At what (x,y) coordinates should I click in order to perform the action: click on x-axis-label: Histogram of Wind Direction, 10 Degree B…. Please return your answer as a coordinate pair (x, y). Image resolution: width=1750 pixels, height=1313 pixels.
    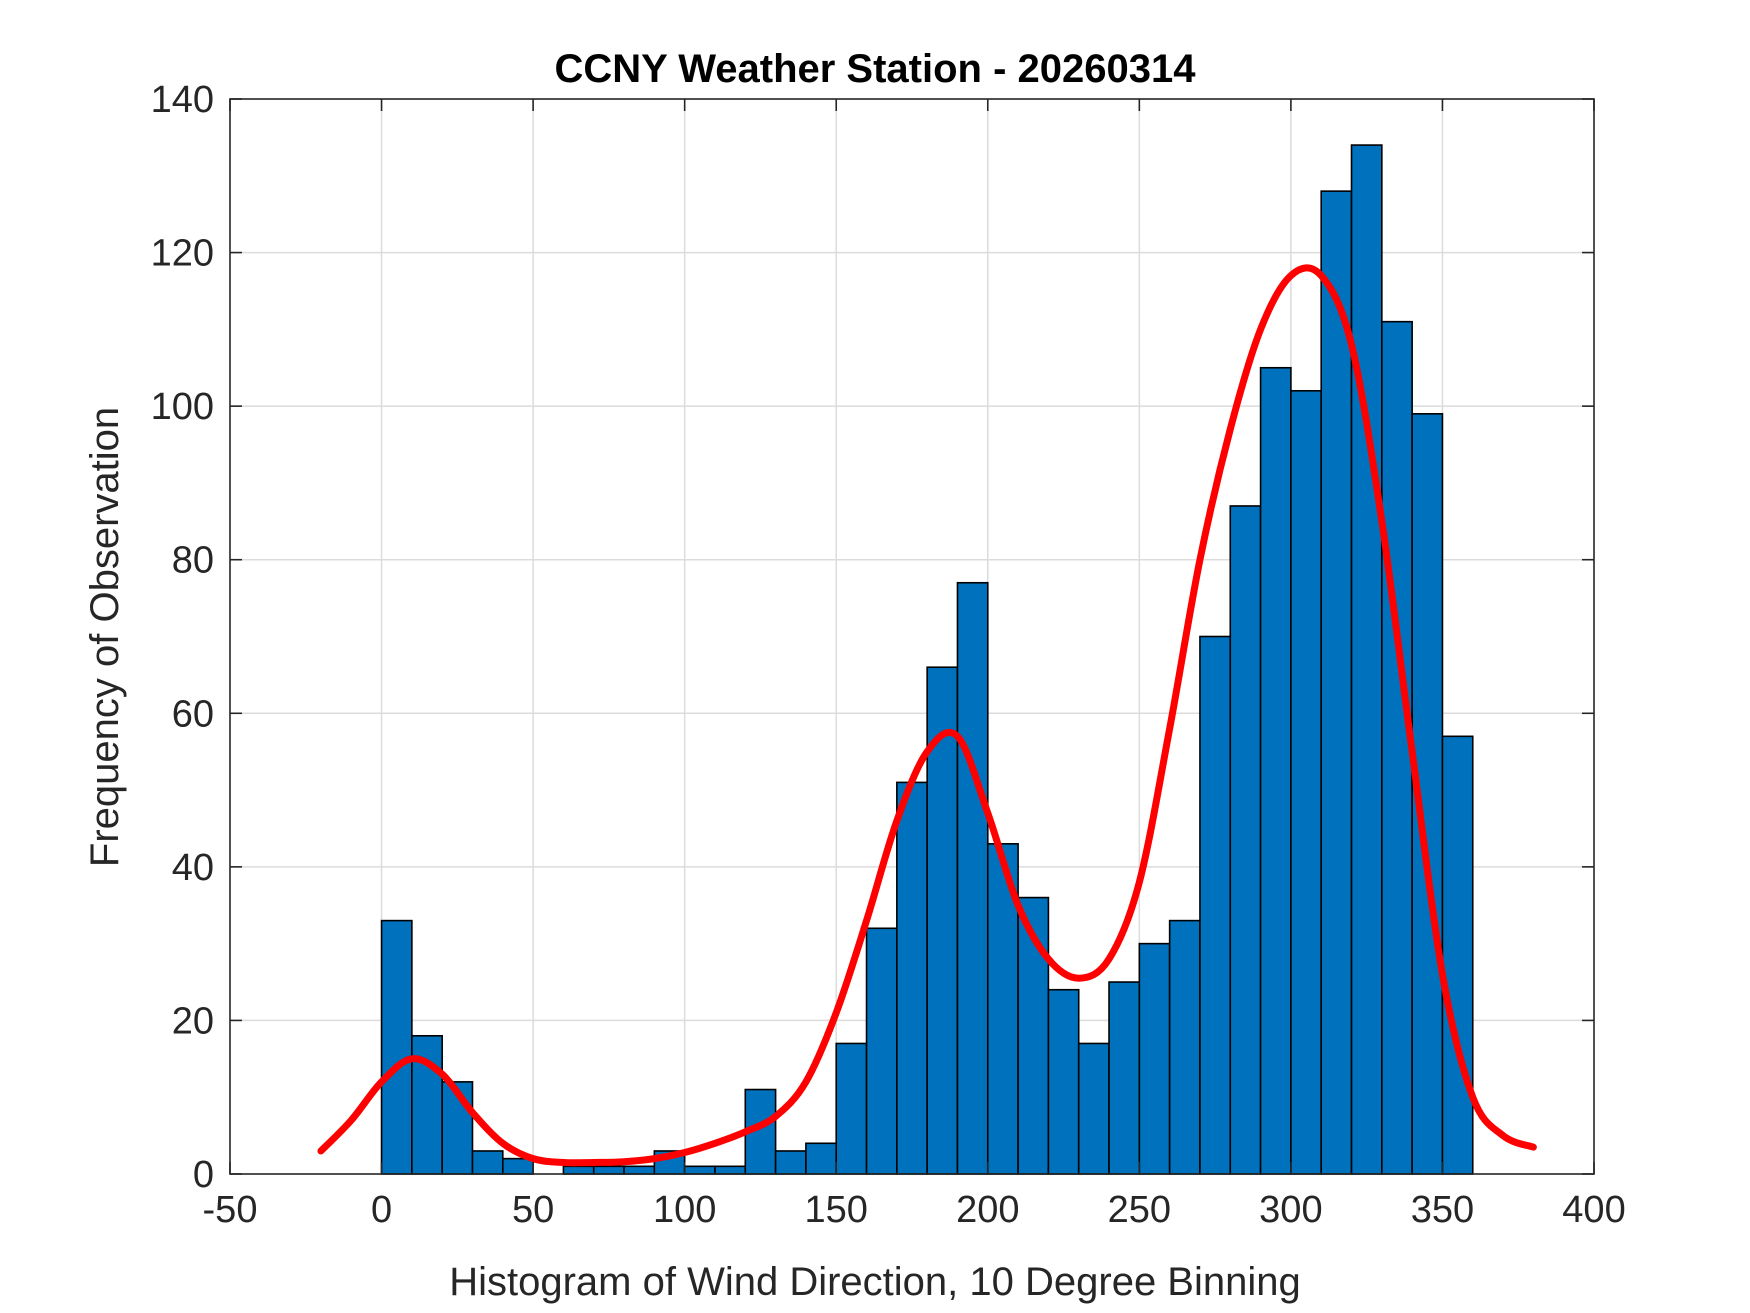
    Looking at the image, I should click on (875, 1282).